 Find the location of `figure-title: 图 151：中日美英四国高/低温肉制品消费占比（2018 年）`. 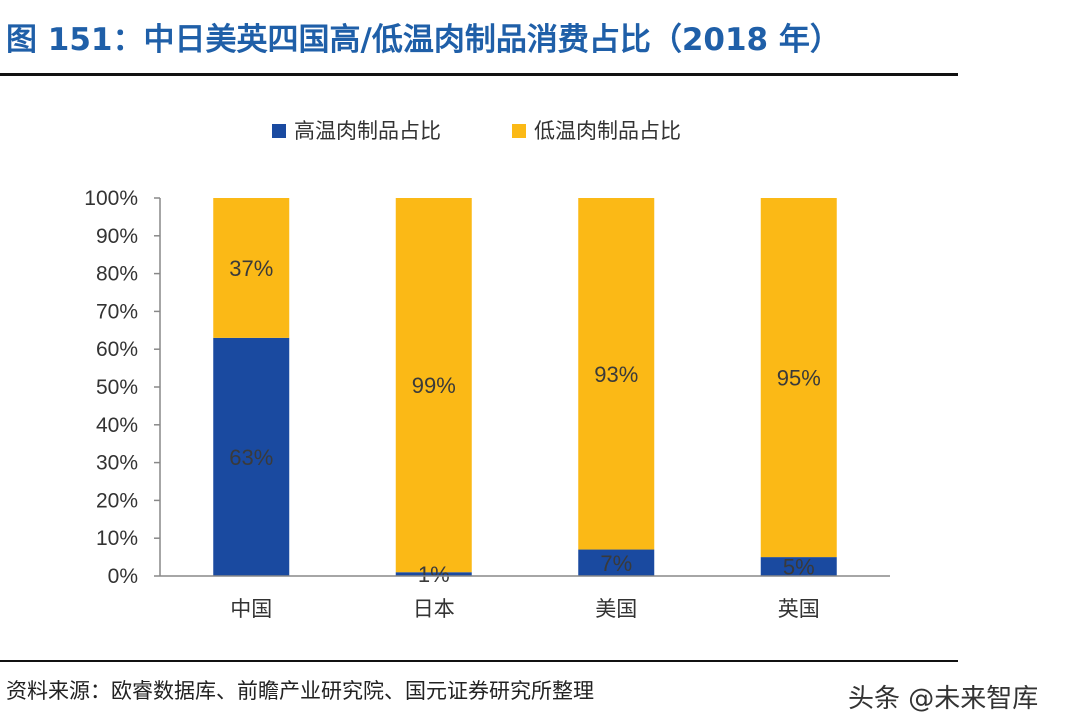

figure-title: 图 151：中日美英四国高/低温肉制品消费占比（2018 年） is located at coordinates (423, 40).